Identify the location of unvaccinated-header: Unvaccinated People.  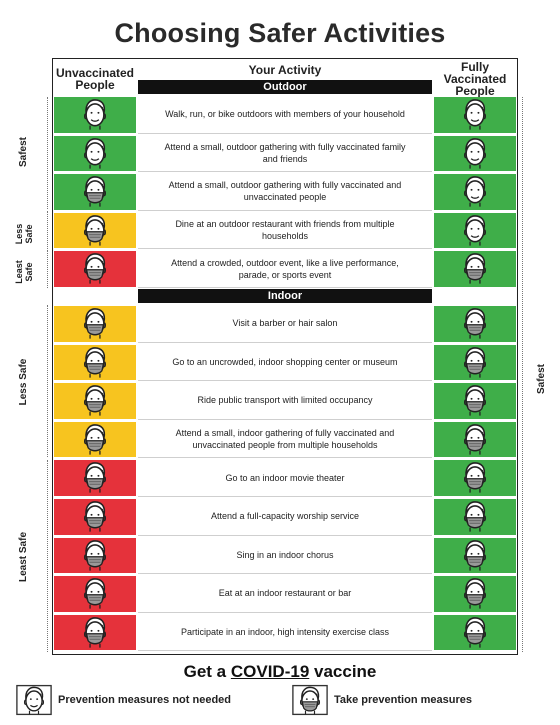
(95, 79).